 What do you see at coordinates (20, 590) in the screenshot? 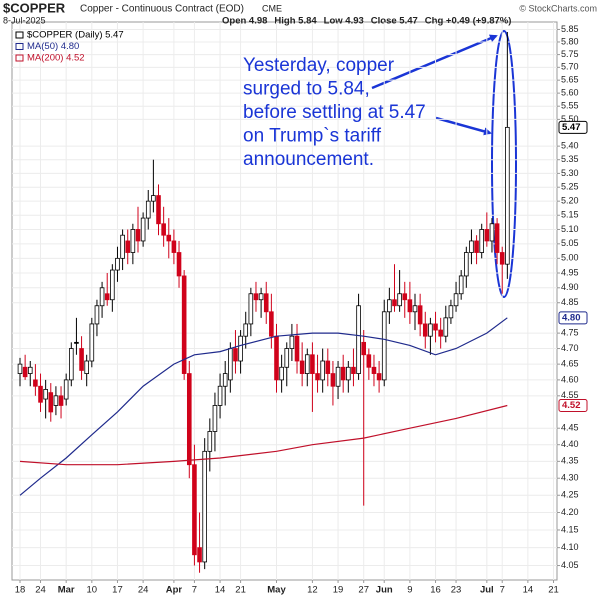
I see `x-tick-label: 18` at bounding box center [20, 590].